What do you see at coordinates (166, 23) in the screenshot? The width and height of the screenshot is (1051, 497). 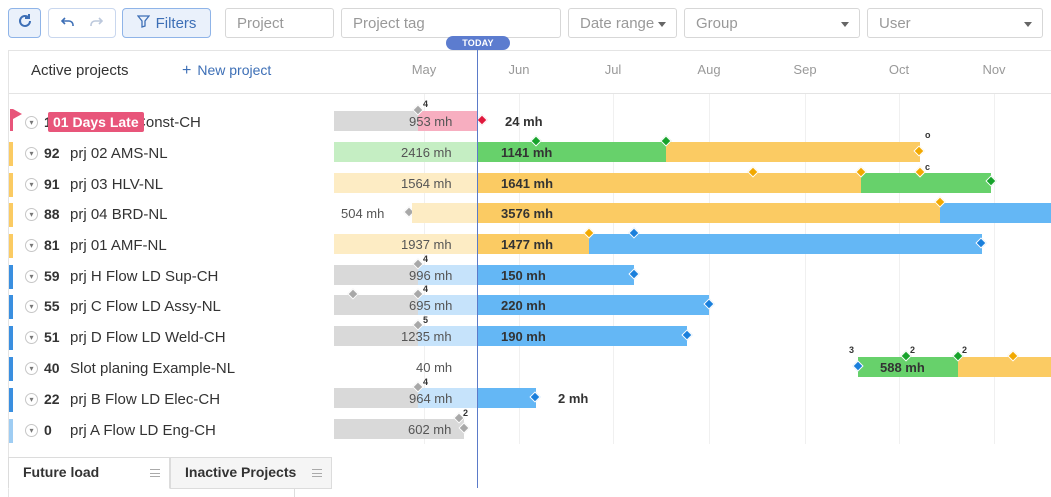 I see `filters-button: Filters` at bounding box center [166, 23].